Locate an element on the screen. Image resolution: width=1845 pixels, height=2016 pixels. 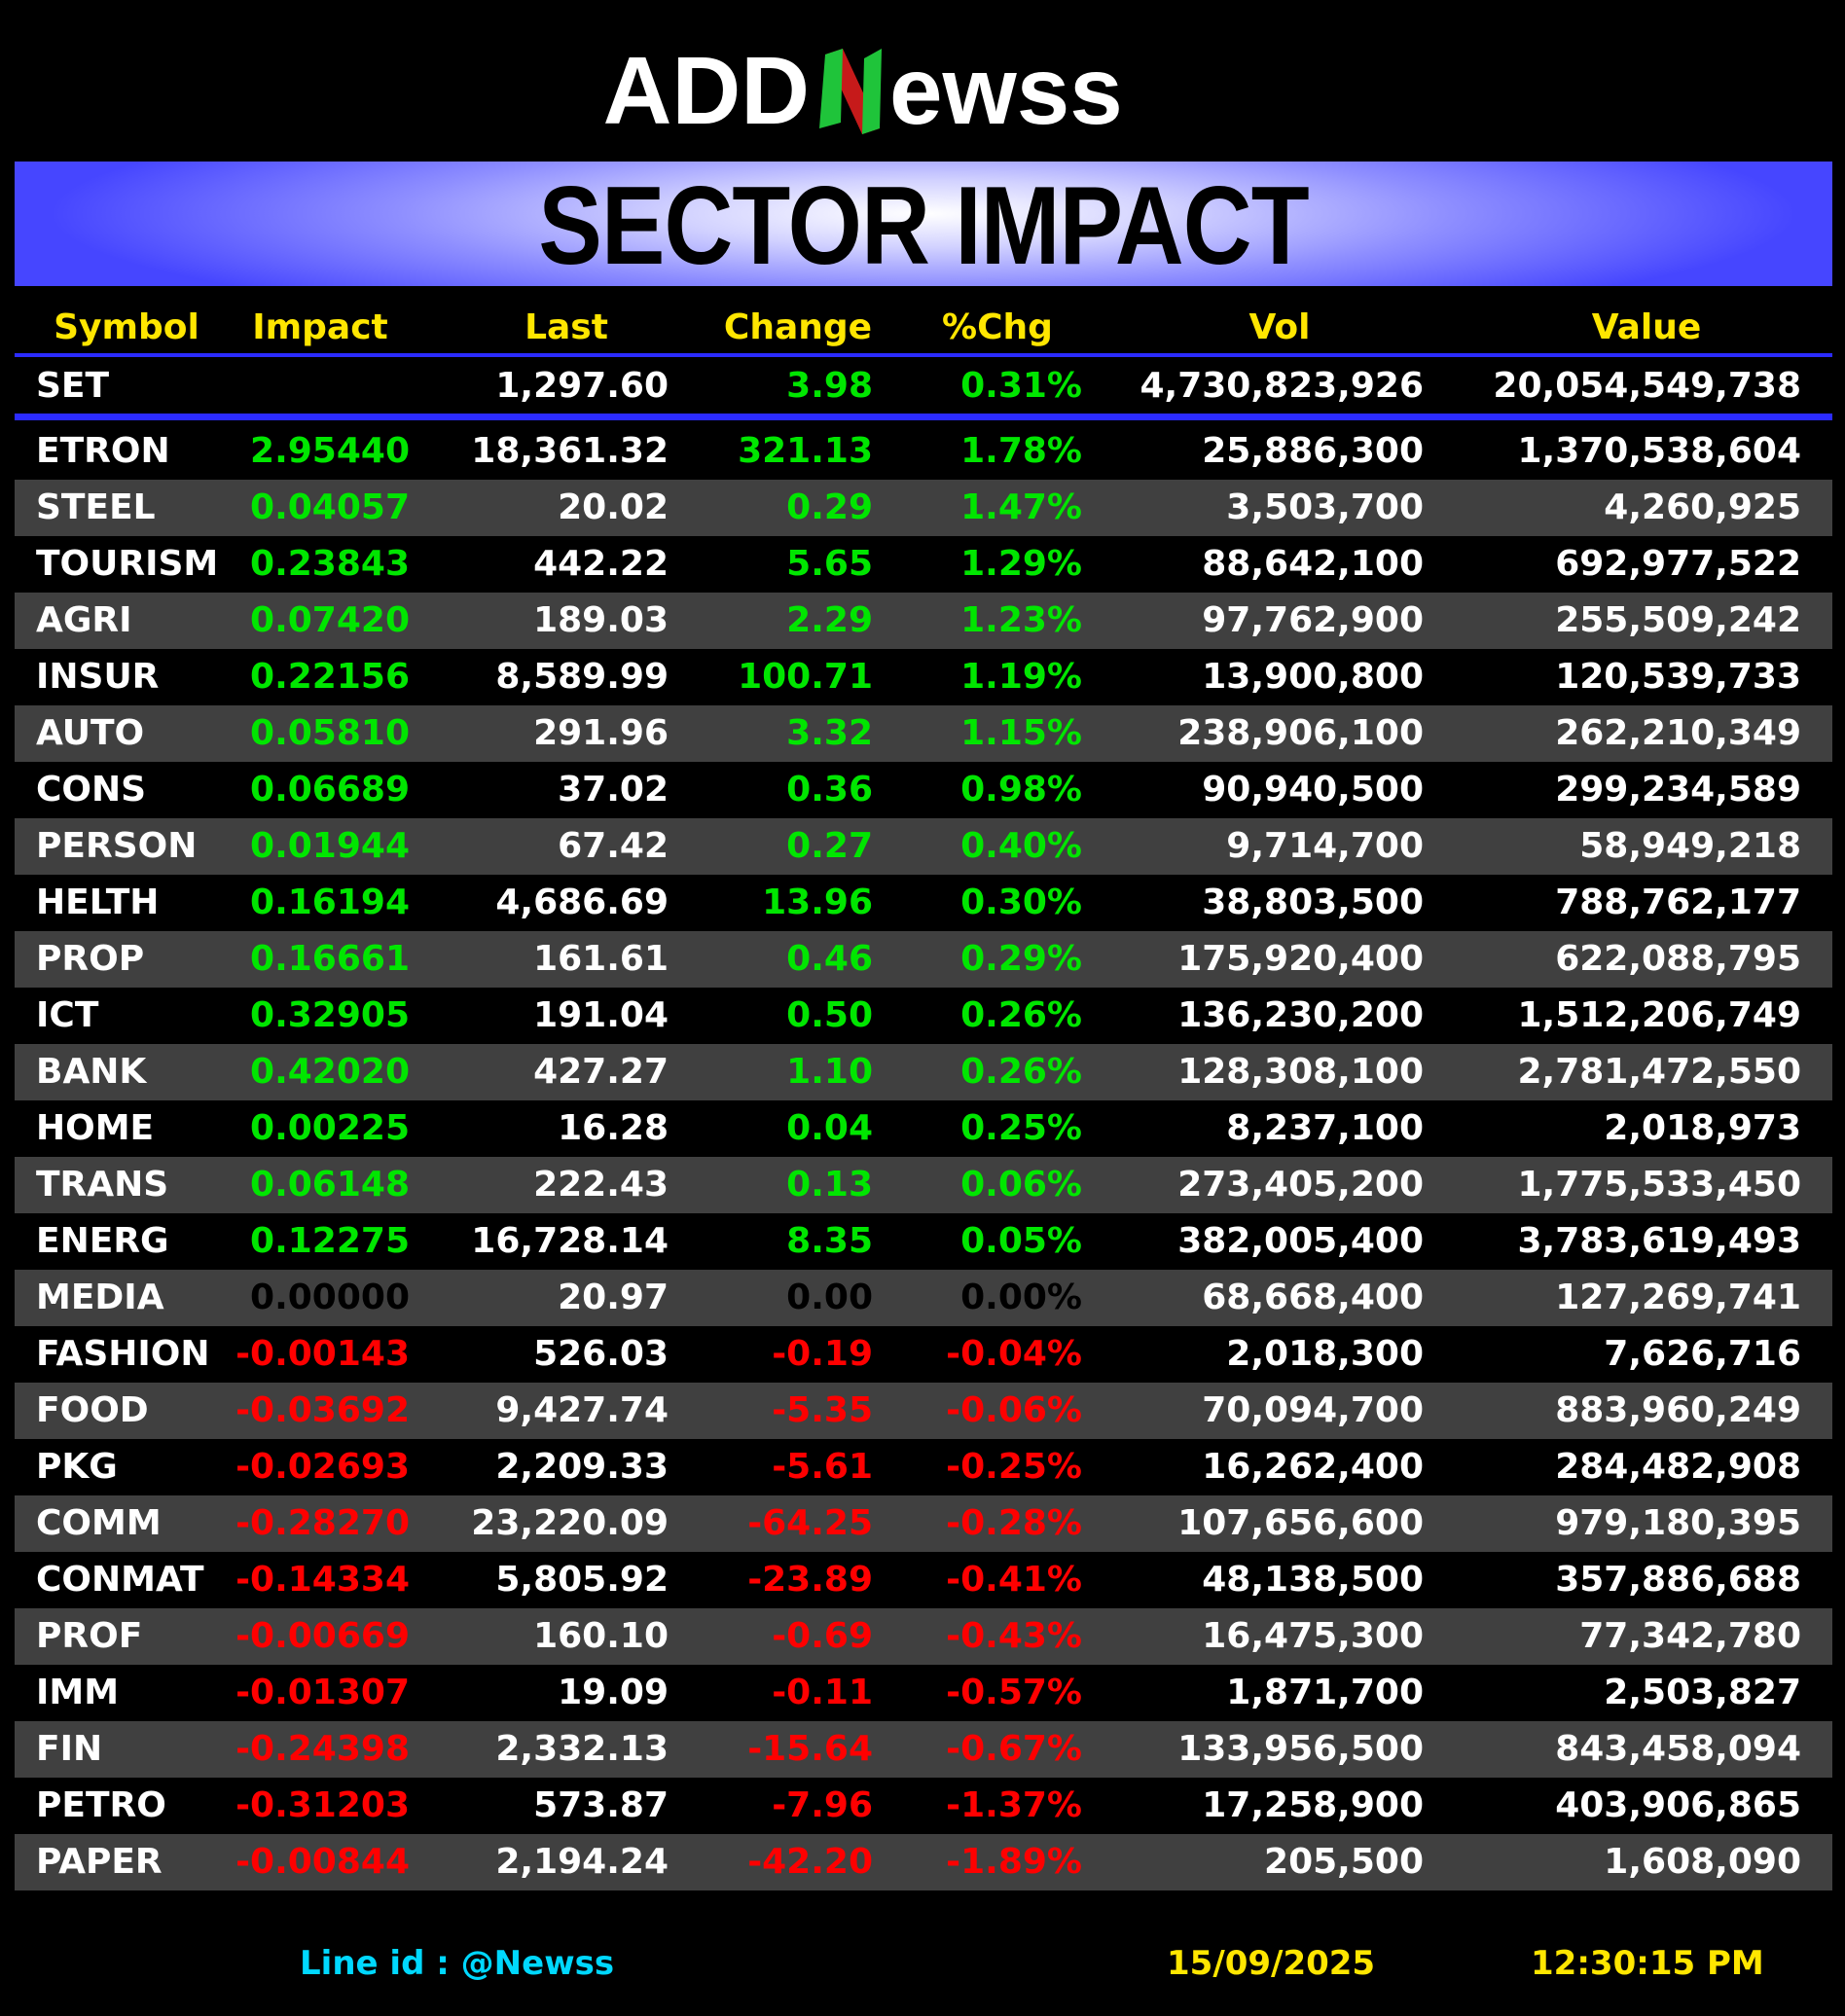
cell-impact: 0.42020 is located at coordinates (330, 1072).